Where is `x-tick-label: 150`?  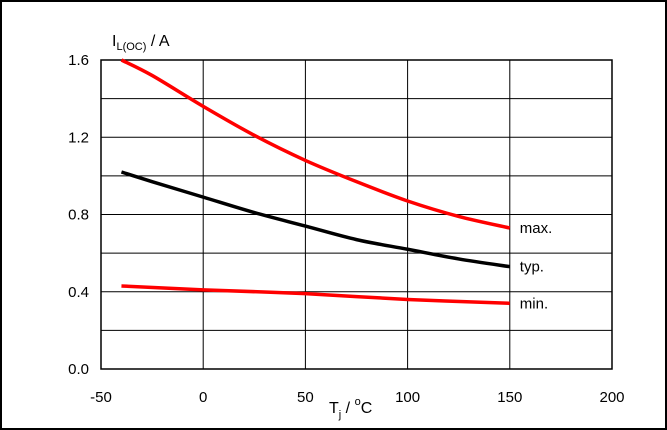
x-tick-label: 150 is located at coordinates (509, 397).